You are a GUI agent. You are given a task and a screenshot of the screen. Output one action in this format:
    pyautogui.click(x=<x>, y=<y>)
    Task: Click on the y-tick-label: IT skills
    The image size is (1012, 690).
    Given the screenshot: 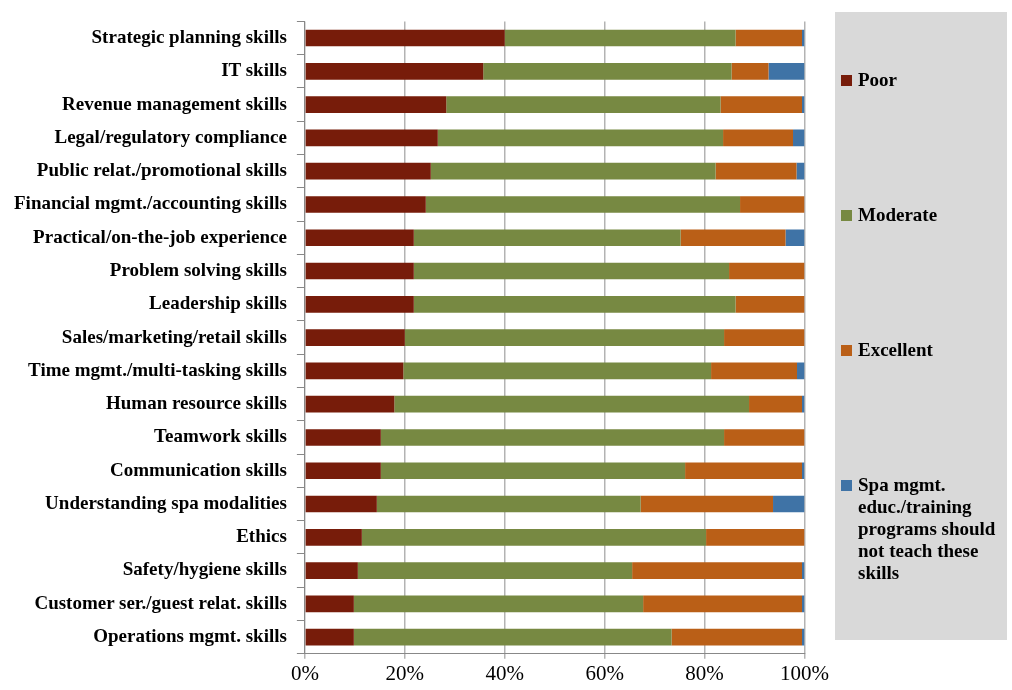 What is the action you would take?
    pyautogui.click(x=254, y=70)
    